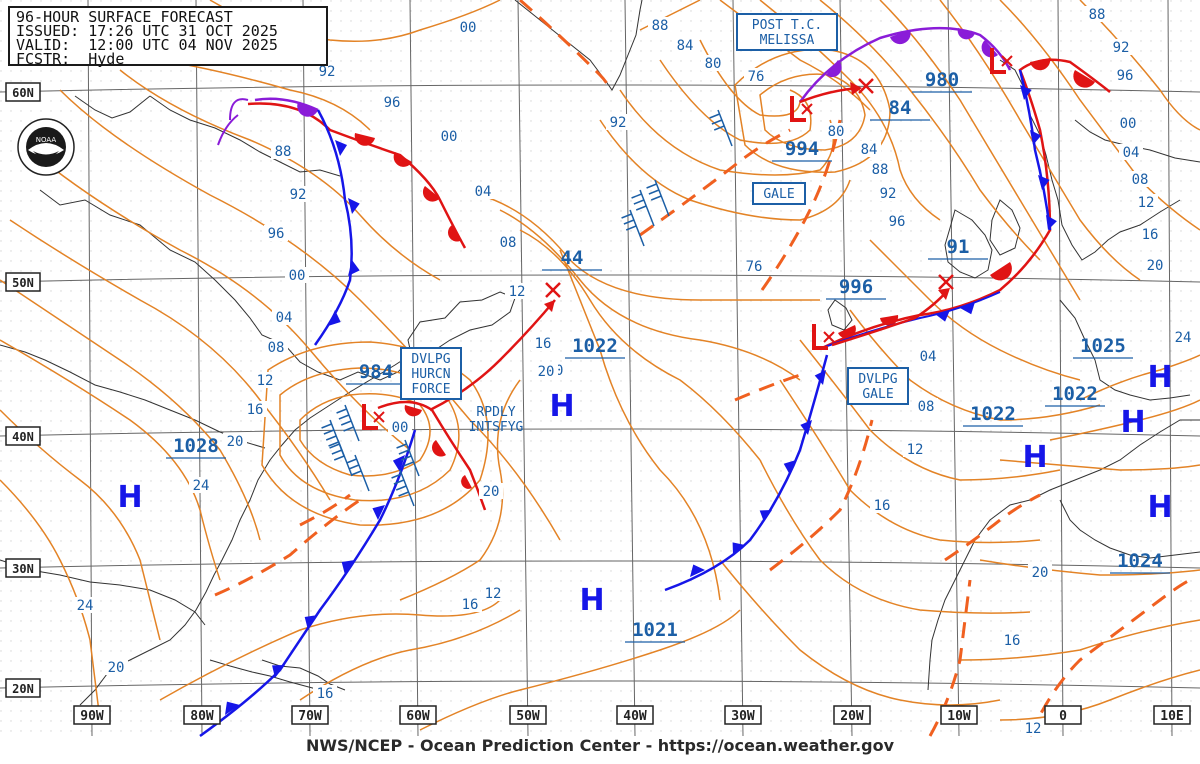 Image resolution: width=1200 pixels, height=764 pixels. Describe the element at coordinates (23, 569) in the screenshot. I see `lat-label: 30N` at that location.